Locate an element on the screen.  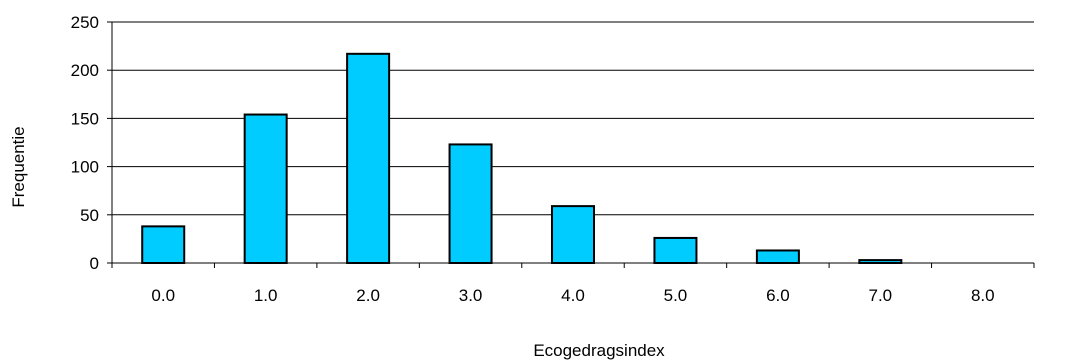
y-tick-label: 0 is located at coordinates (94, 263).